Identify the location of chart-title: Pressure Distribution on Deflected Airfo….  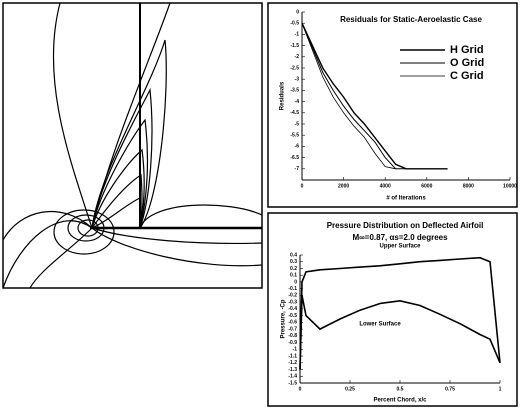
(405, 225).